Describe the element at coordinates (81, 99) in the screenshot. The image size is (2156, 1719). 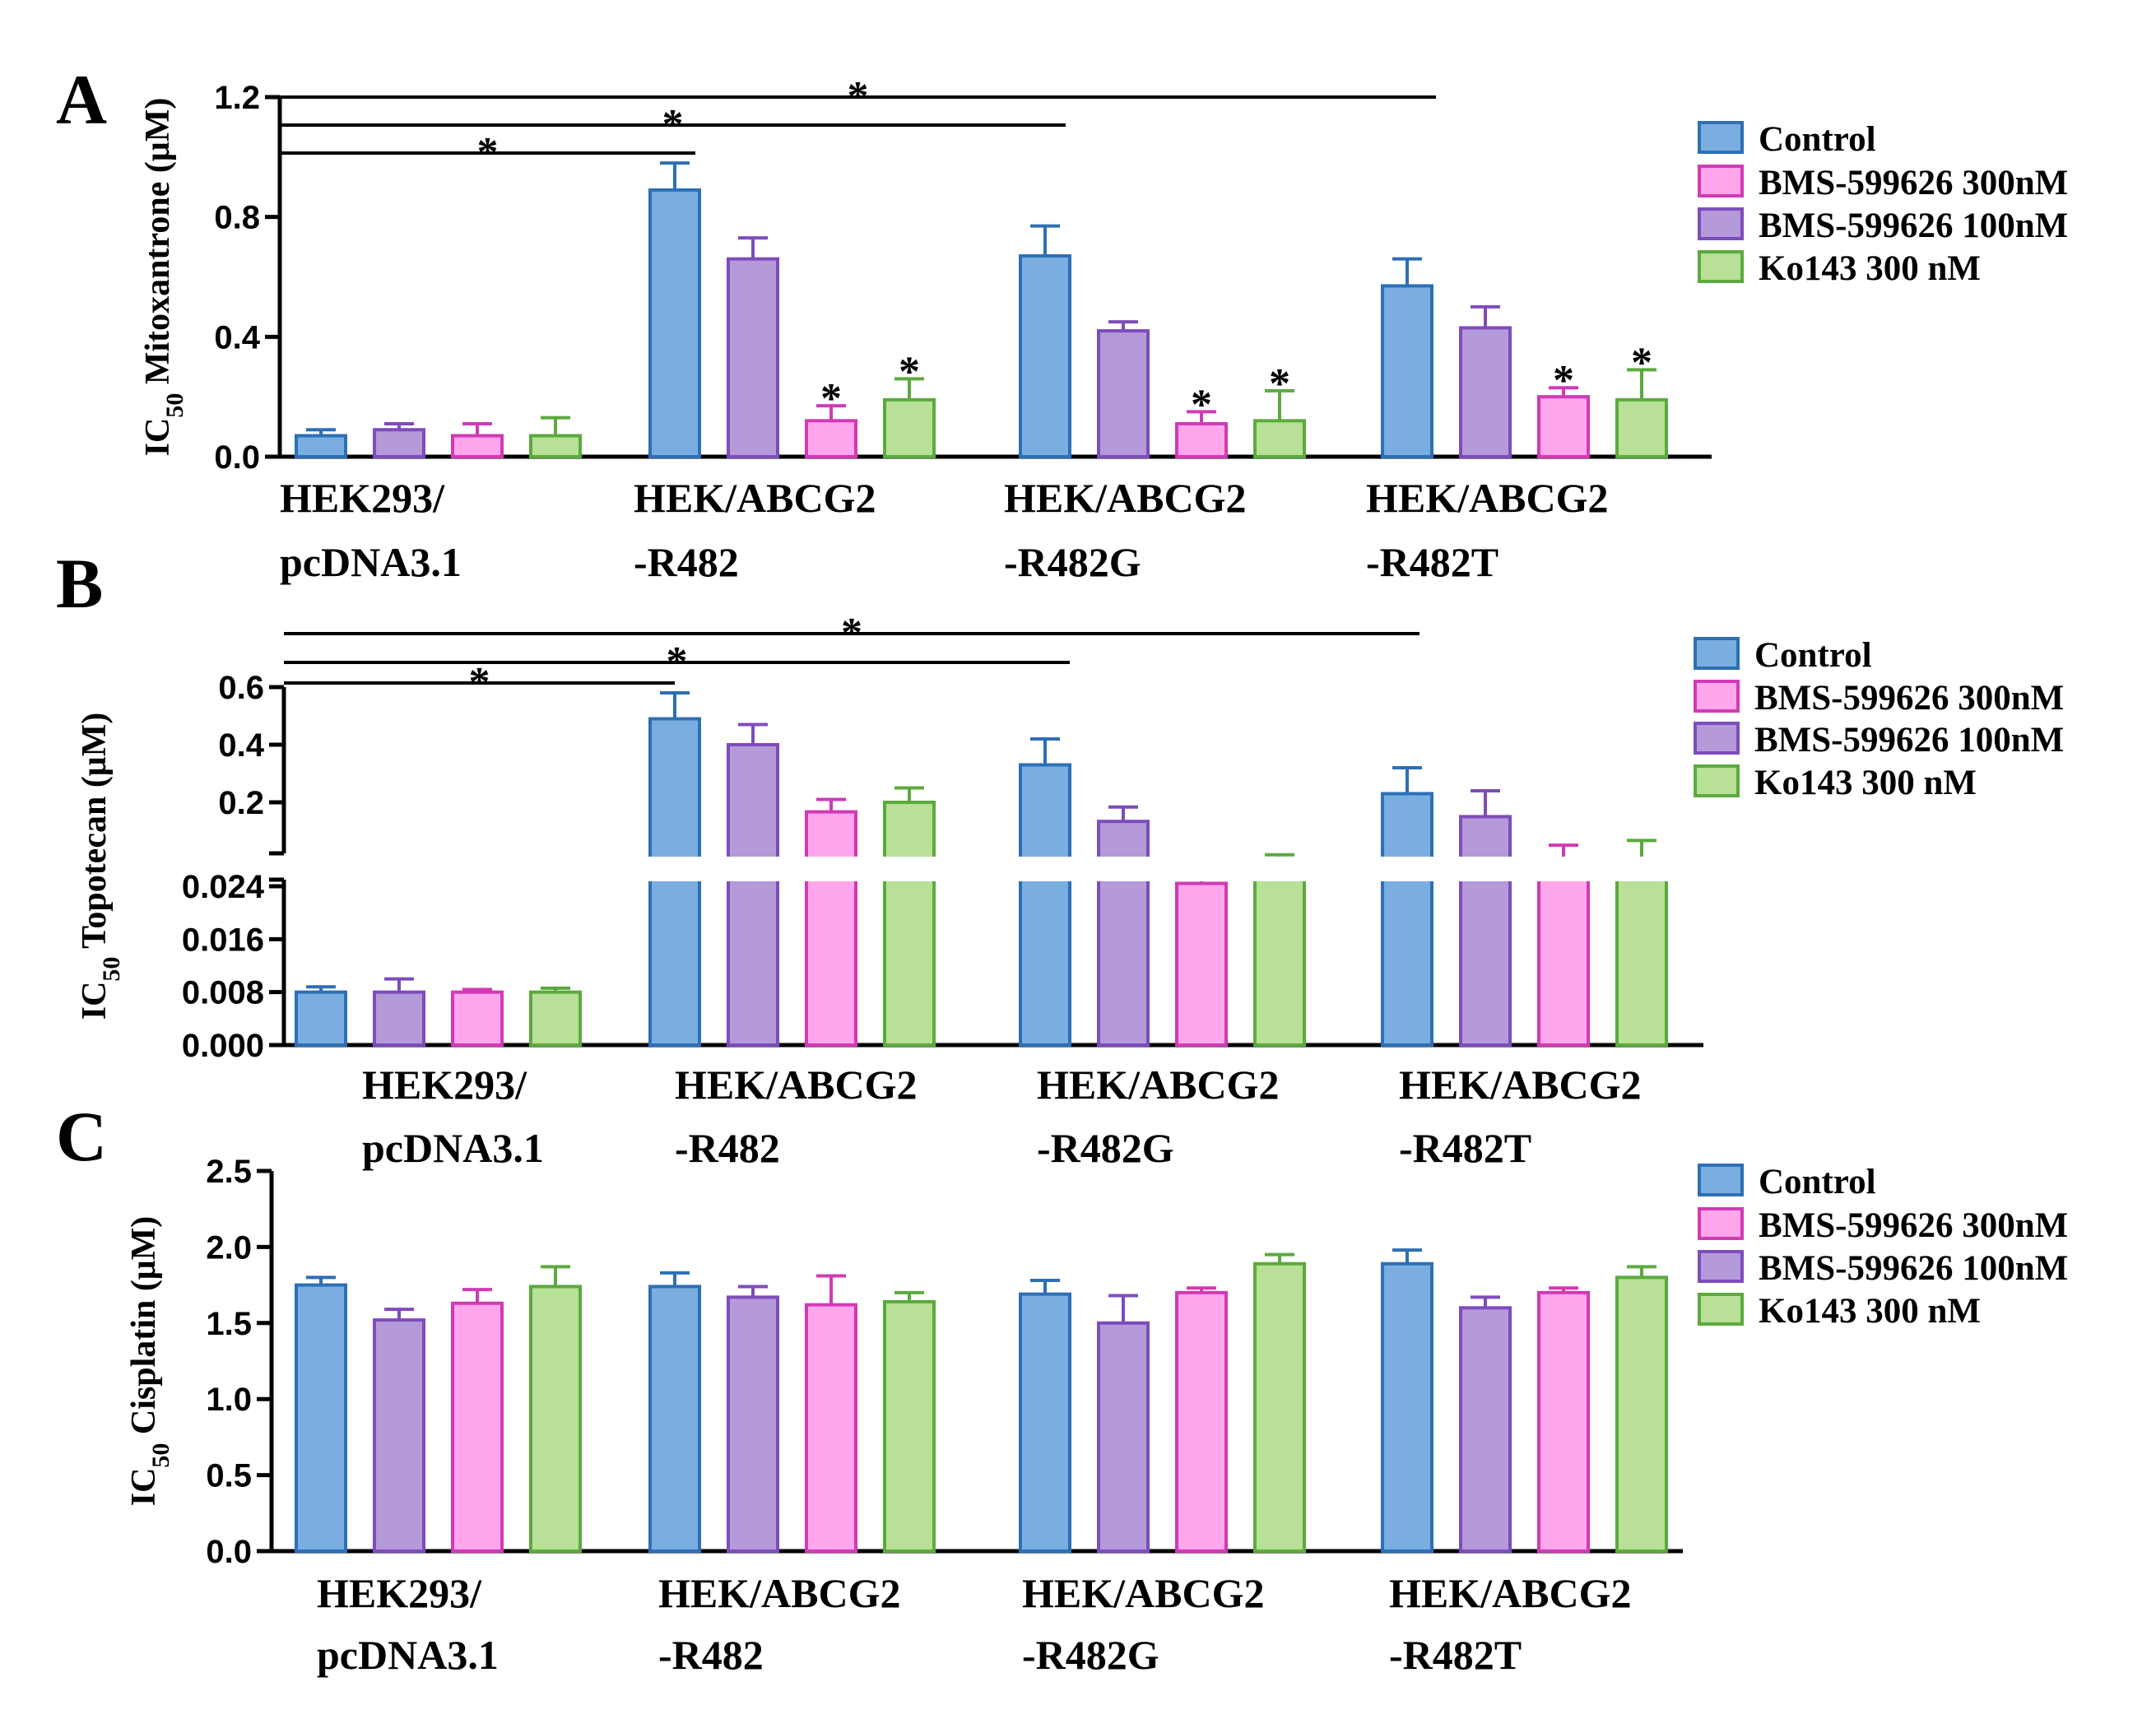
I see `panel-label-a: A` at that location.